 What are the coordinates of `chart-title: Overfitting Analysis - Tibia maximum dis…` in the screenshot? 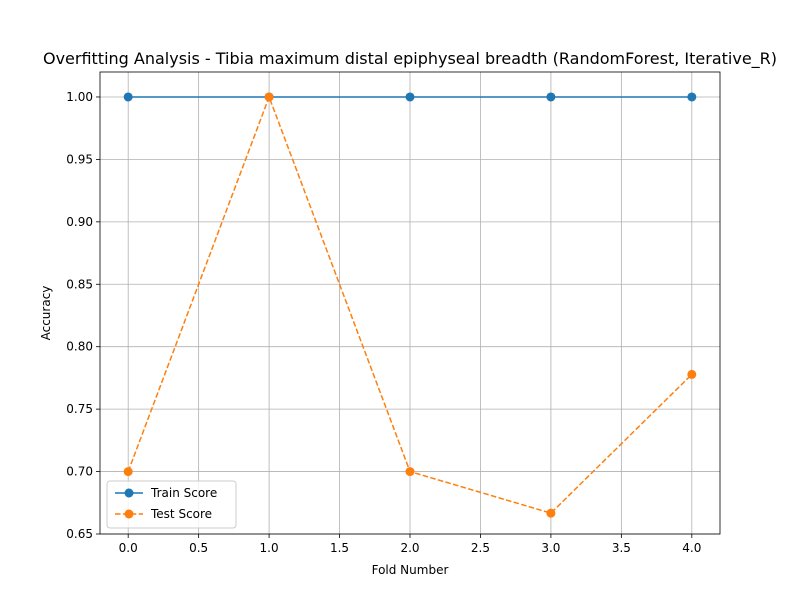 It's located at (410, 59).